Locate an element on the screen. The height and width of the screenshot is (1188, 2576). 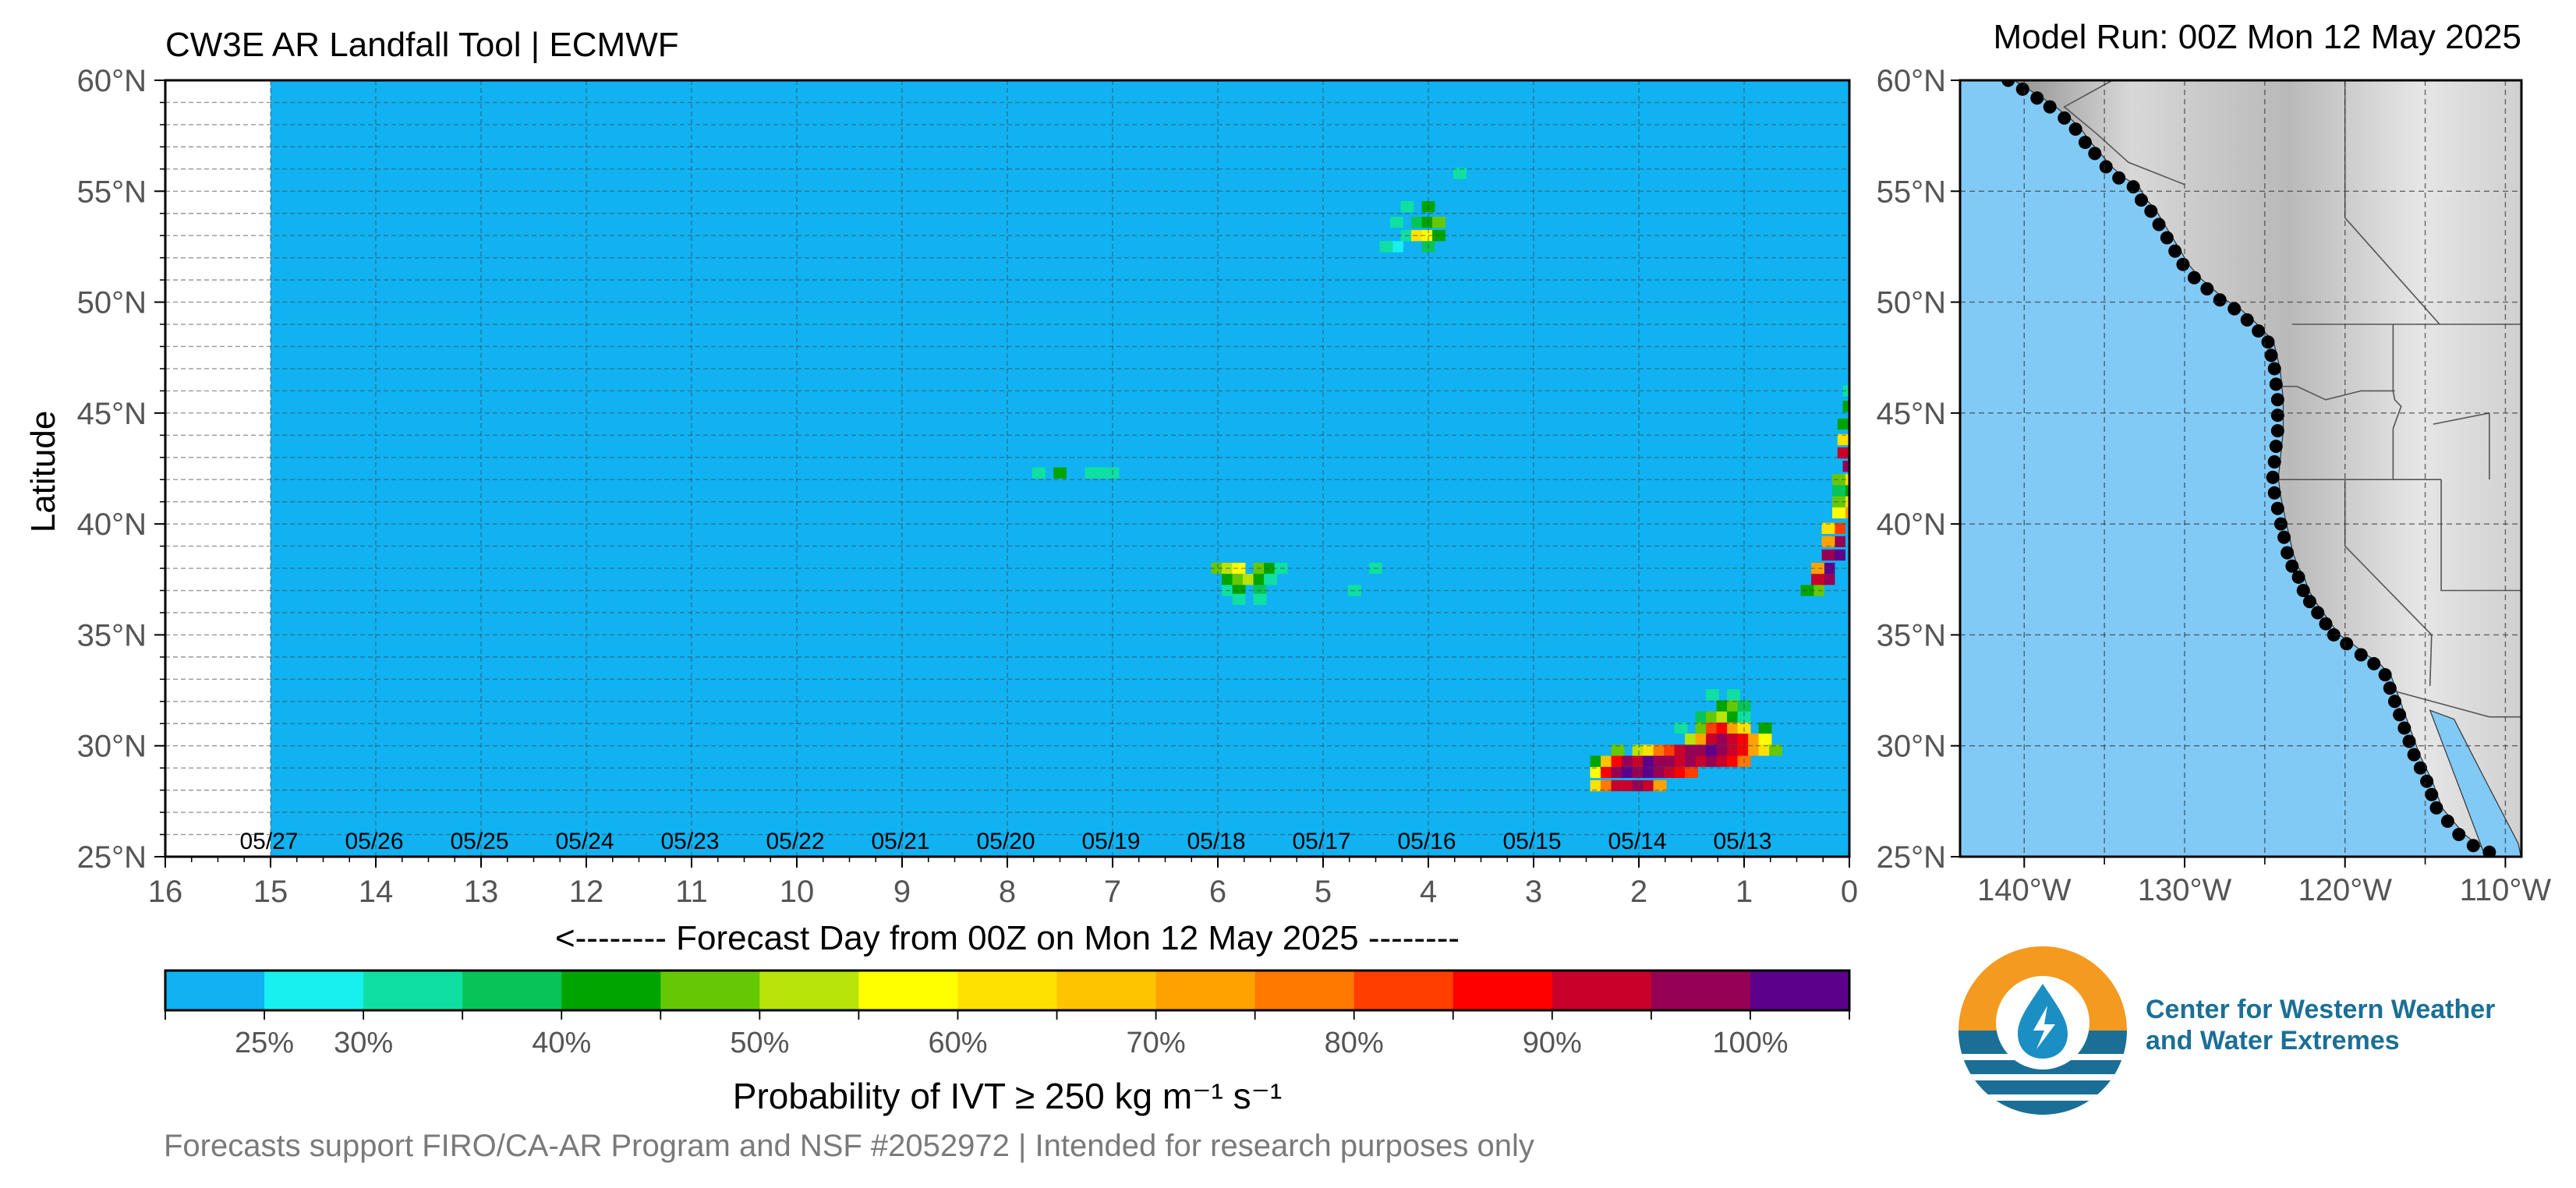
map-y-tick-label: 50°N is located at coordinates (1912, 303).